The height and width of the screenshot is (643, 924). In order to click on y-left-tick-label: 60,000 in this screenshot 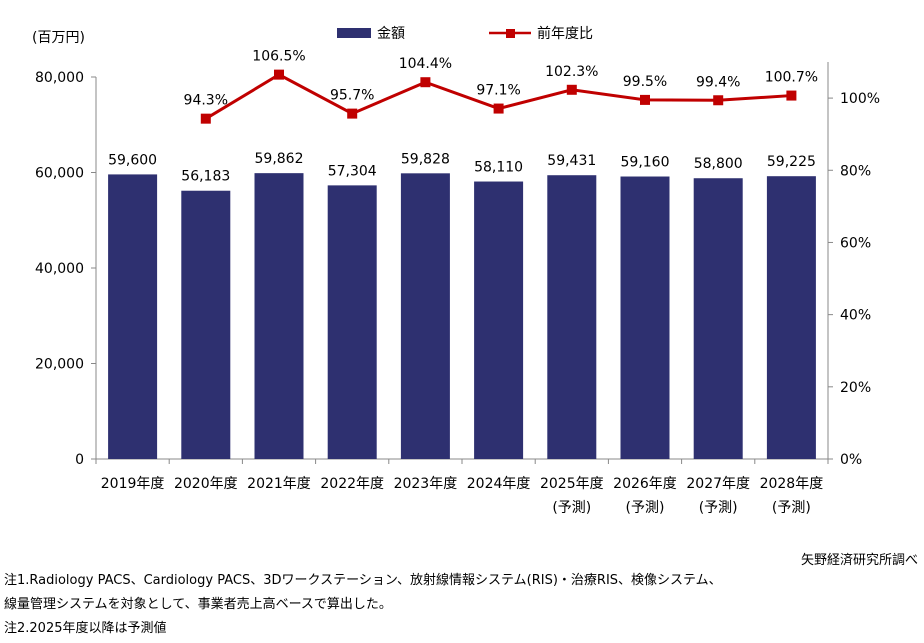, I will do `click(59, 174)`.